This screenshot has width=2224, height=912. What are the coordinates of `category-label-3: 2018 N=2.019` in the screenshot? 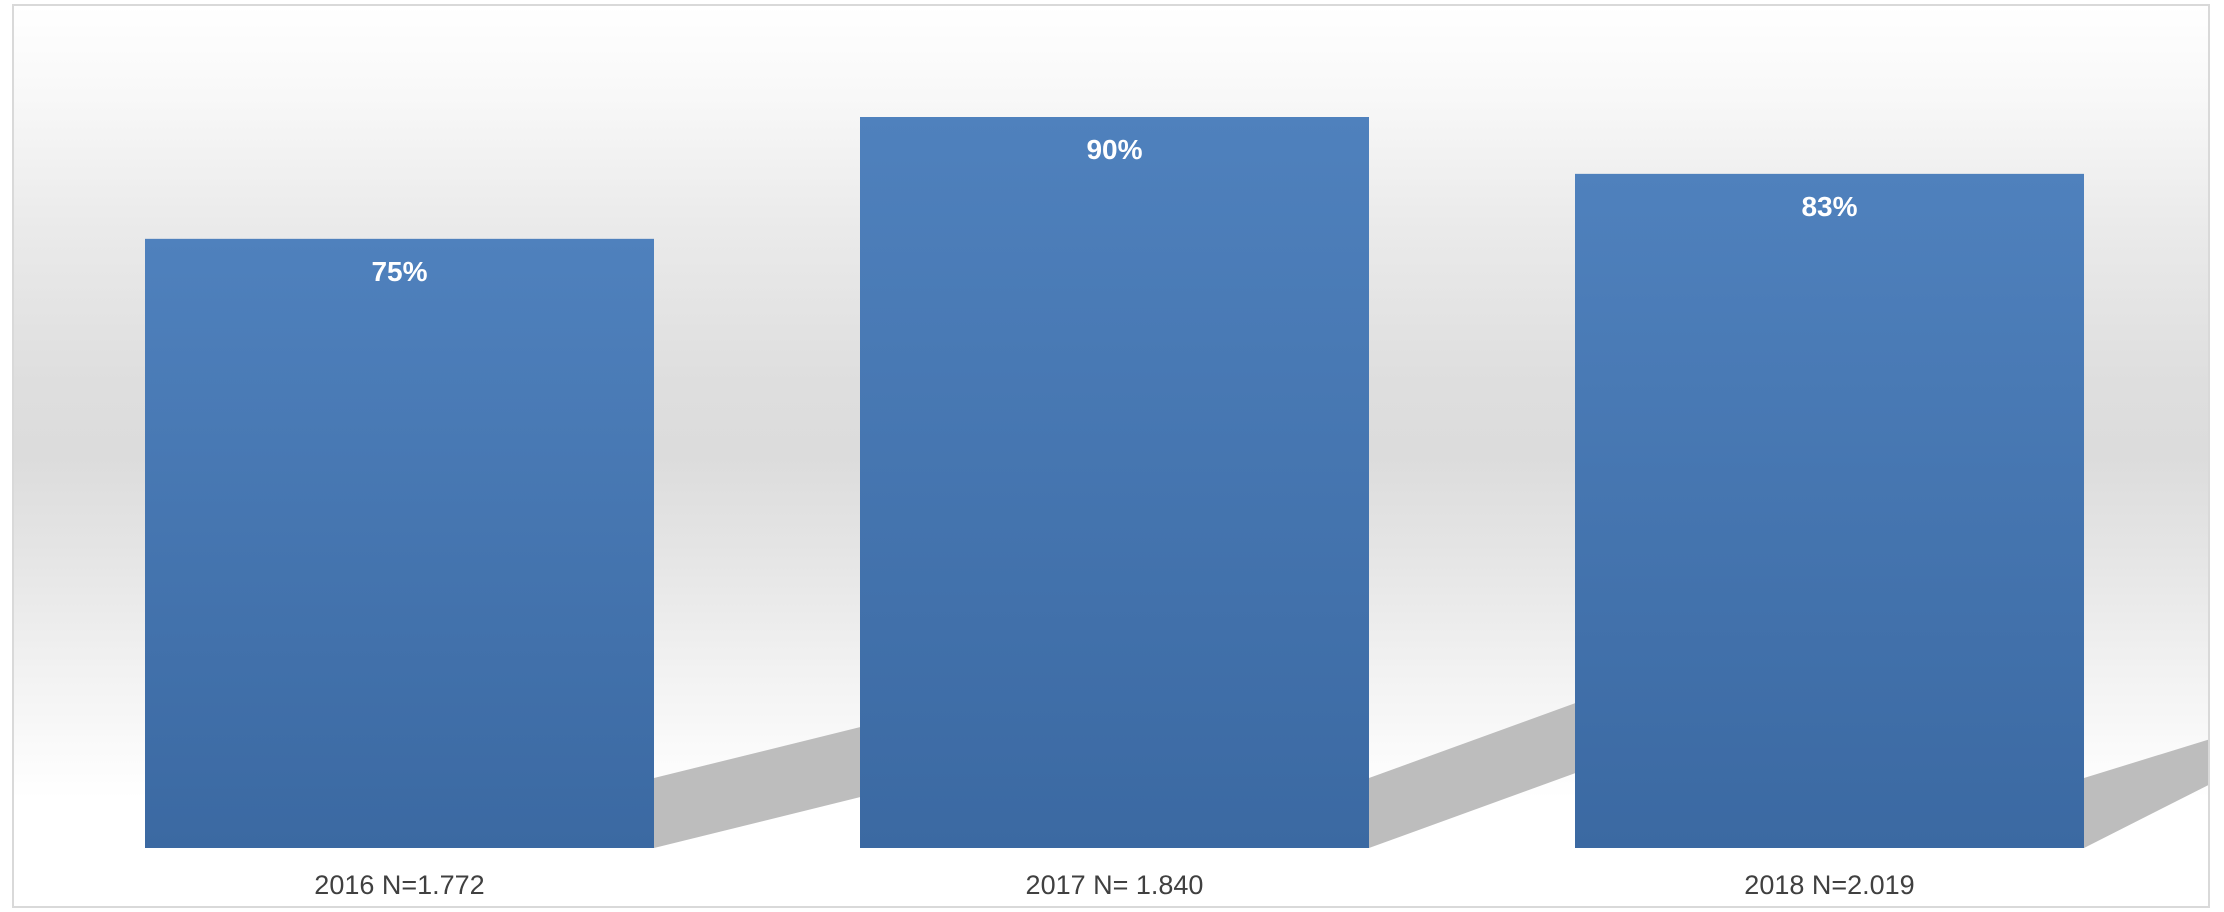 It's located at (1829, 885).